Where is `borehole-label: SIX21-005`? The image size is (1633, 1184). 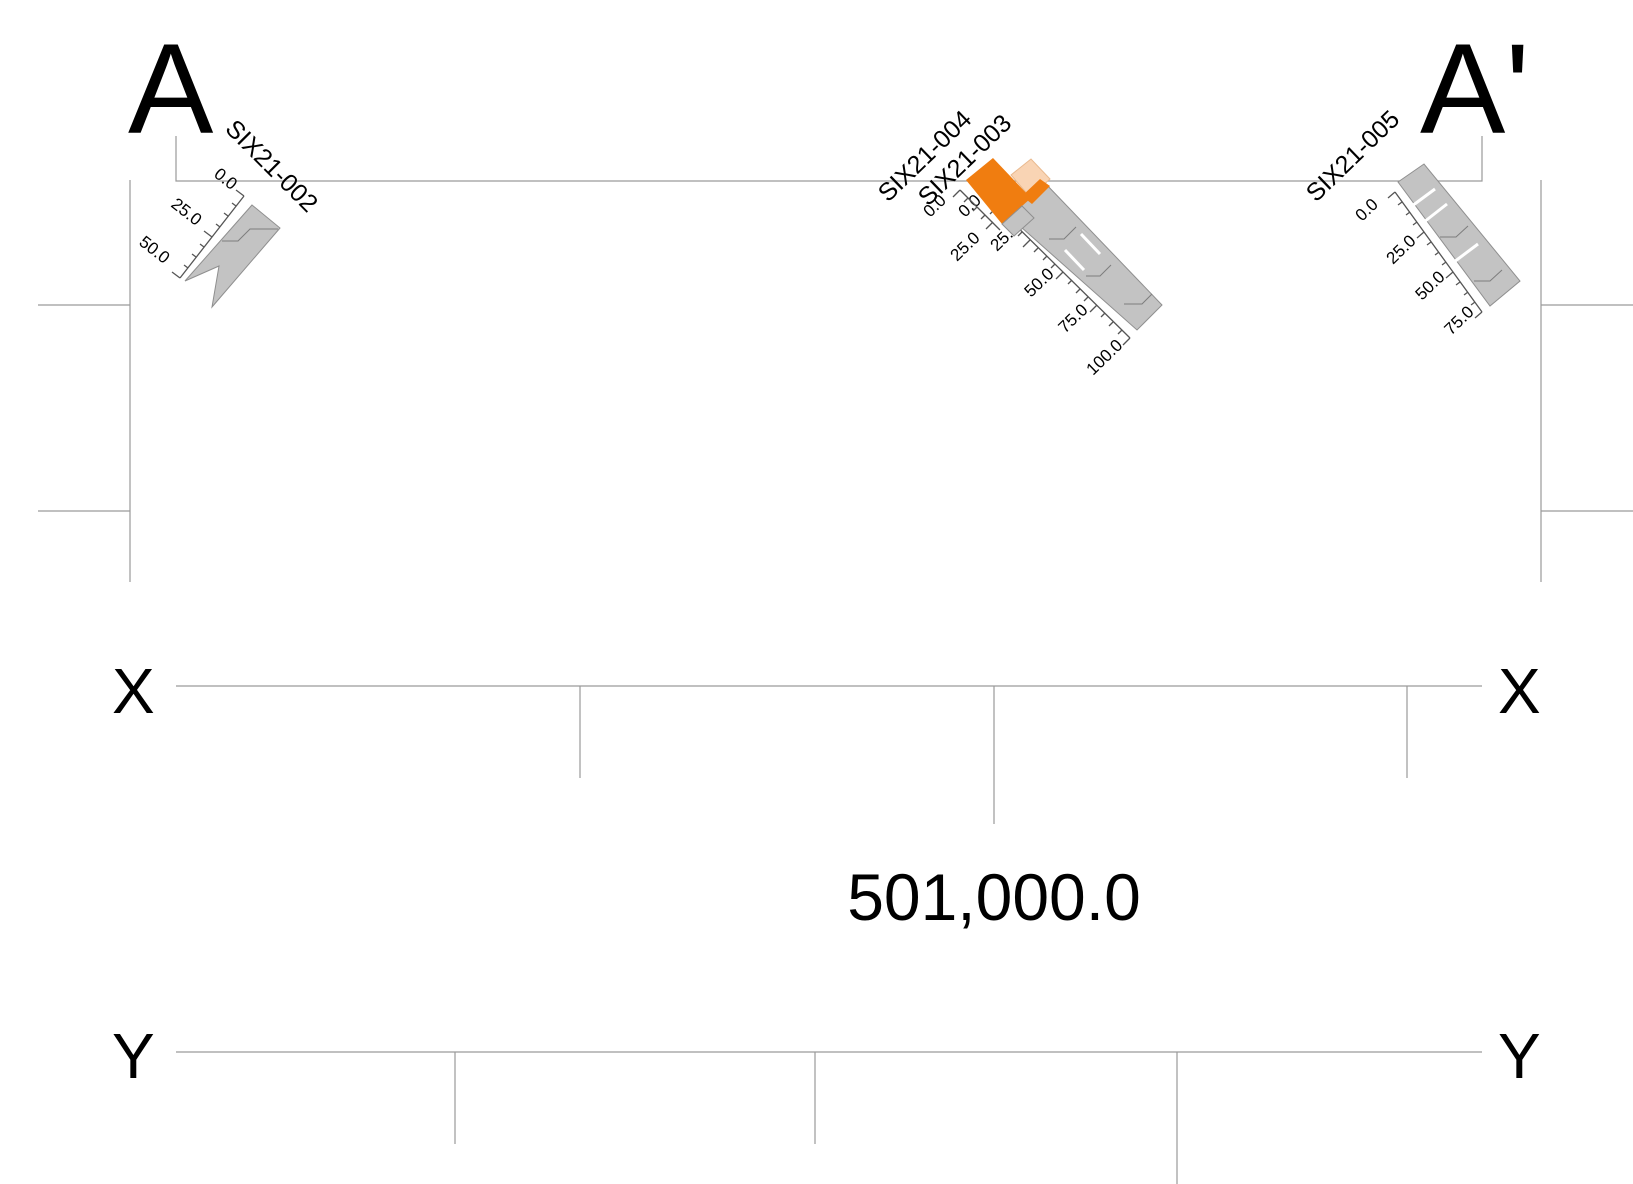
borehole-label: SIX21-005 is located at coordinates (1353, 156).